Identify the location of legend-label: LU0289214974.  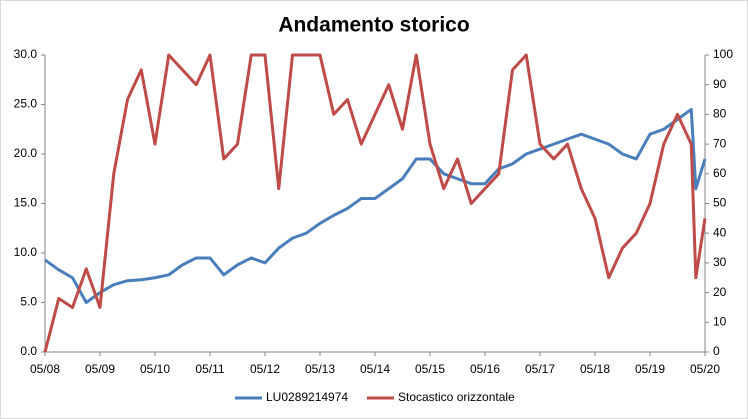
(307, 397).